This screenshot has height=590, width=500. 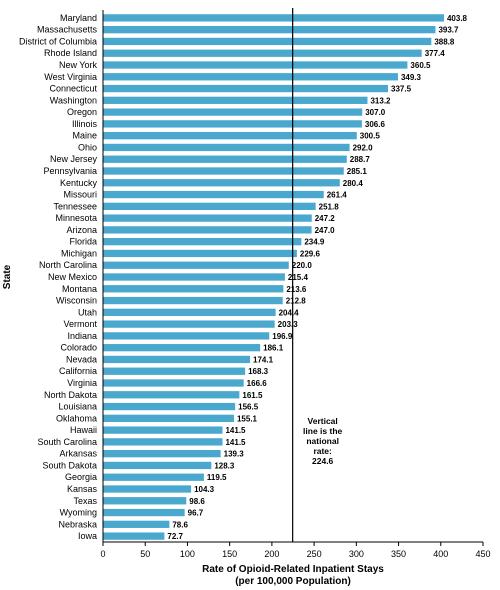 What do you see at coordinates (73, 100) in the screenshot?
I see `category-label: Washington` at bounding box center [73, 100].